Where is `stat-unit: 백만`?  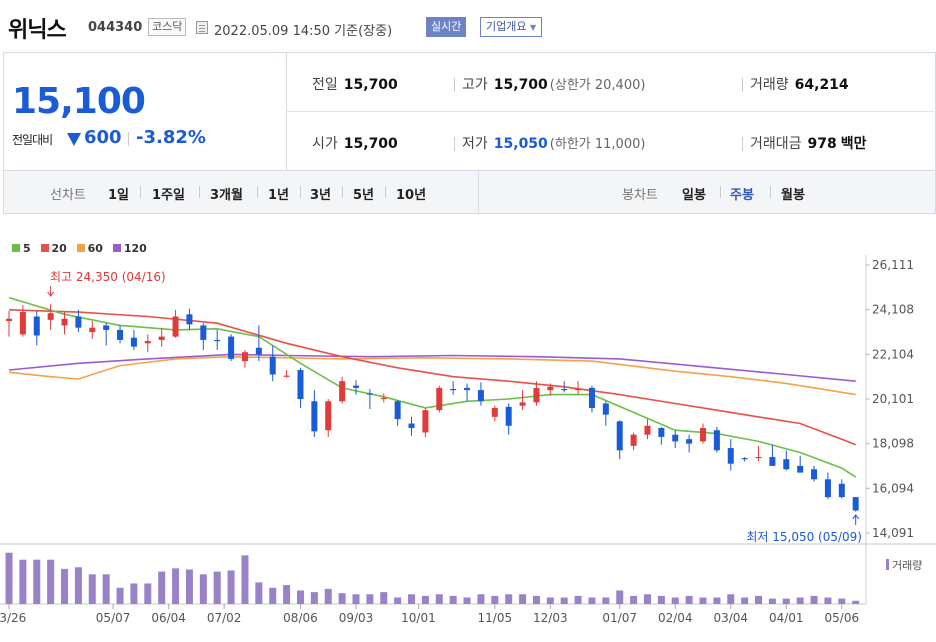 stat-unit: 백만 is located at coordinates (853, 144).